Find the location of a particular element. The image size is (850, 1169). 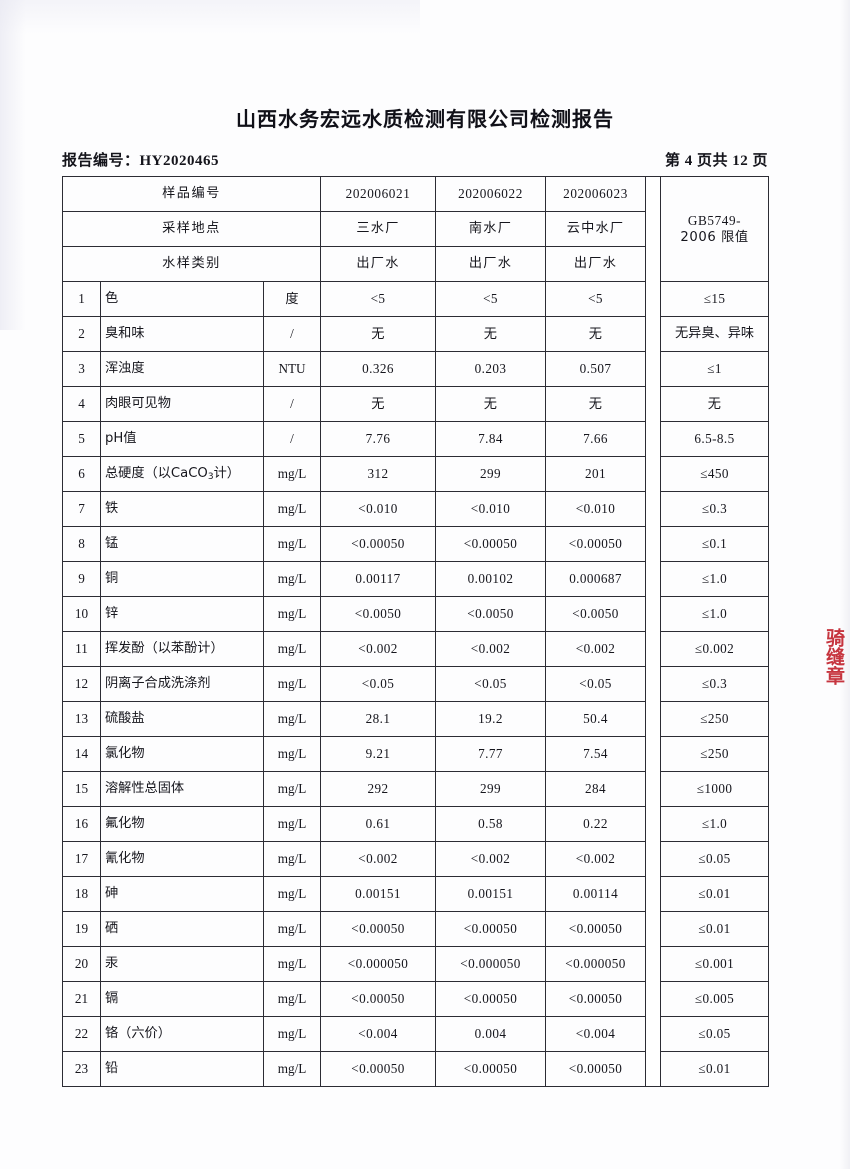

value-sample-1: 7.76 is located at coordinates (378, 439).